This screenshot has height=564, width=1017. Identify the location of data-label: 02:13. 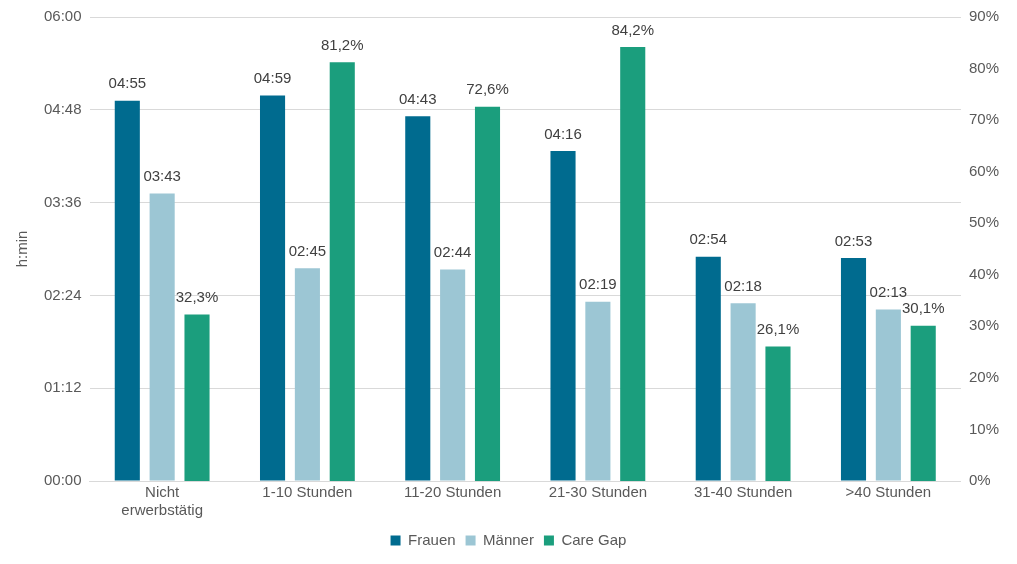
(888, 292).